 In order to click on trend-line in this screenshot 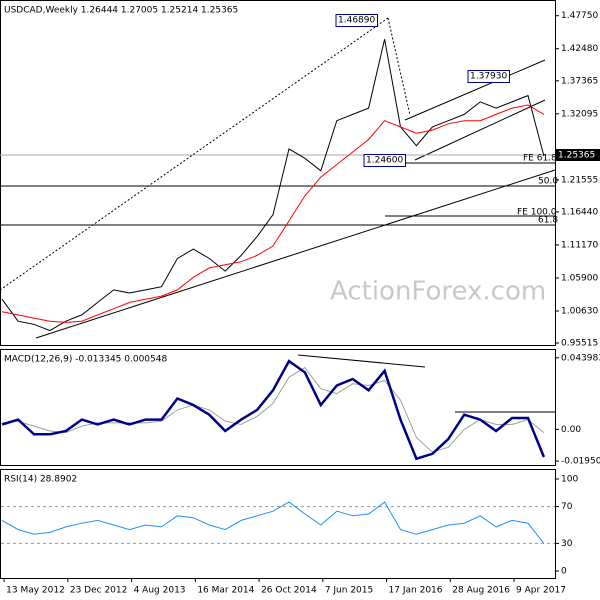, I will do `click(399, 66)`.